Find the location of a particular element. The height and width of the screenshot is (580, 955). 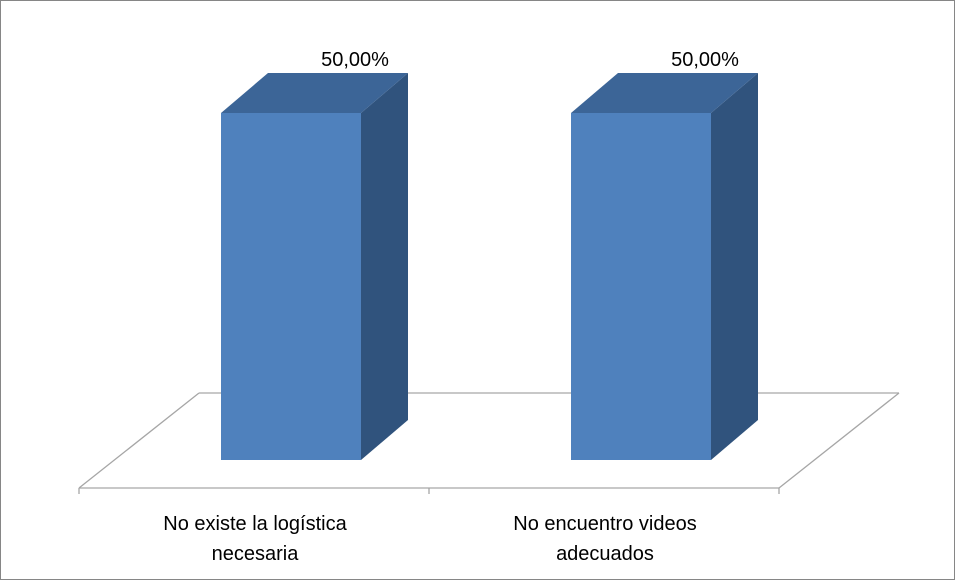

x-tick-label: No existe la logística is located at coordinates (255, 524).